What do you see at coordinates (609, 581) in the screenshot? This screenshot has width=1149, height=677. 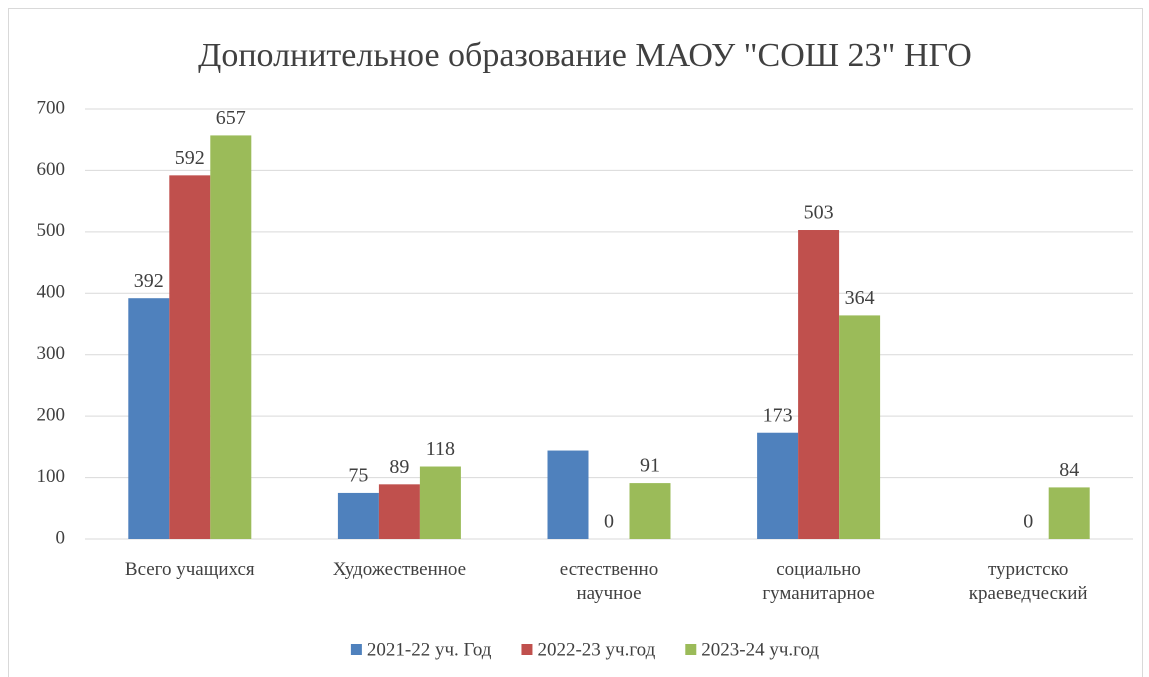 I see `x-tick-label: естественно научное` at bounding box center [609, 581].